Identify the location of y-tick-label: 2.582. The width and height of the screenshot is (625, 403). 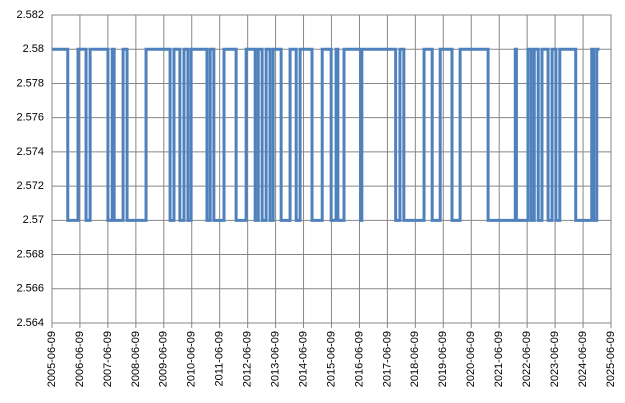
(30, 15).